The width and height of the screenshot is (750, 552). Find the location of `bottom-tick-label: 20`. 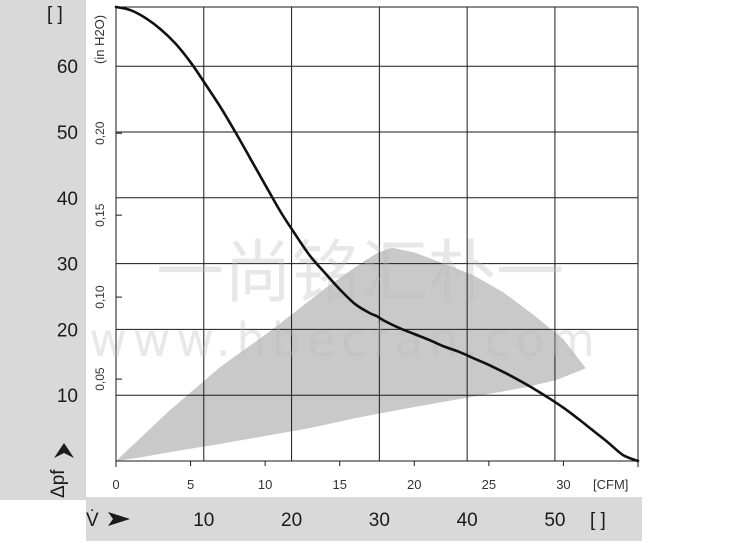

bottom-tick-label: 20 is located at coordinates (291, 520).